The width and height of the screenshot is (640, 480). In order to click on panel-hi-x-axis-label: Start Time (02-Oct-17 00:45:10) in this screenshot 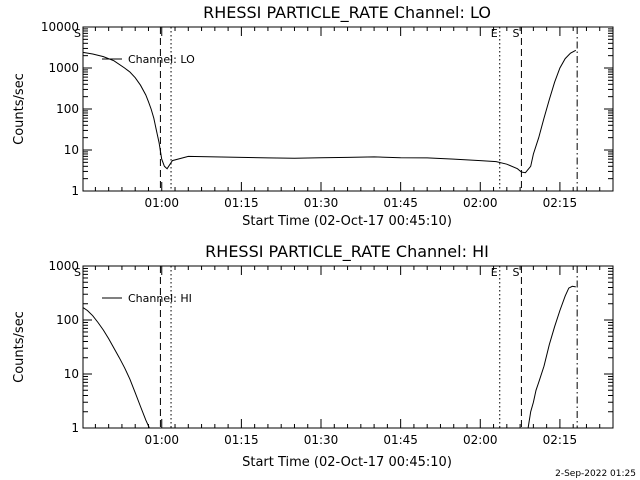, I will do `click(347, 462)`.